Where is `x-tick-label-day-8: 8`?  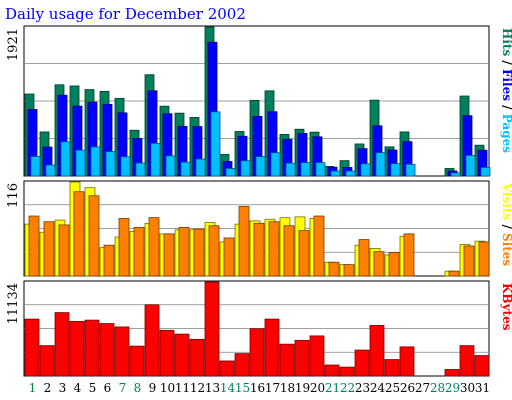 x-tick-label-day-8: 8 is located at coordinates (138, 388).